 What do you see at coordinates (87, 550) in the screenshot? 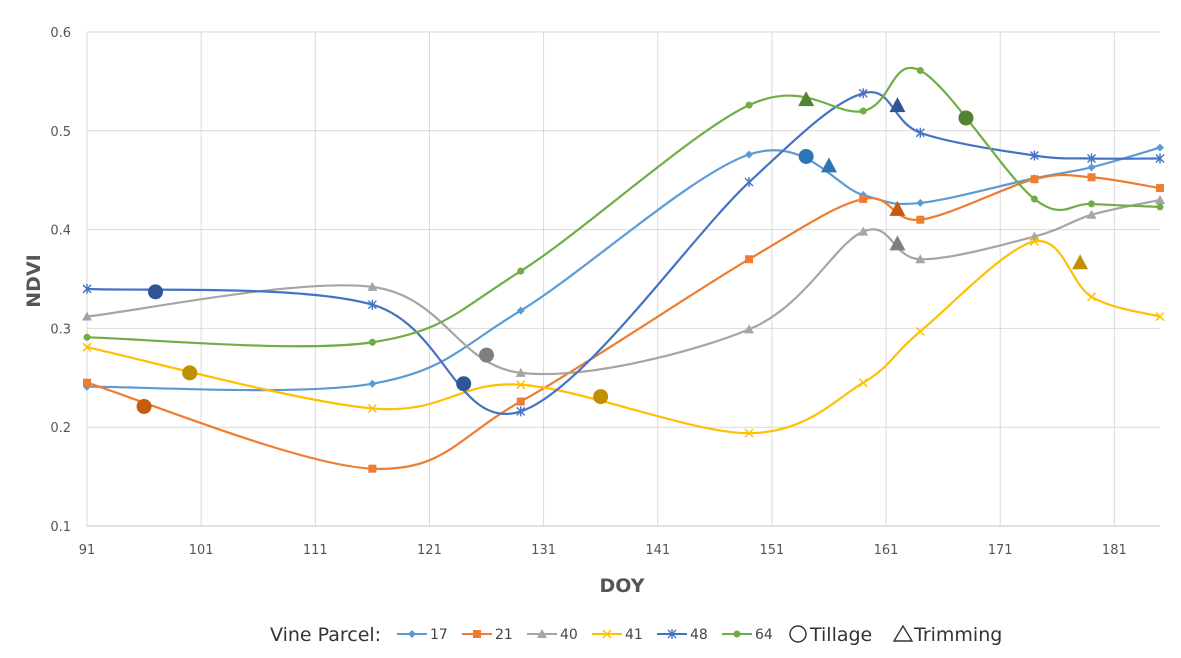
I see `x-tick-label: 91` at bounding box center [87, 550].